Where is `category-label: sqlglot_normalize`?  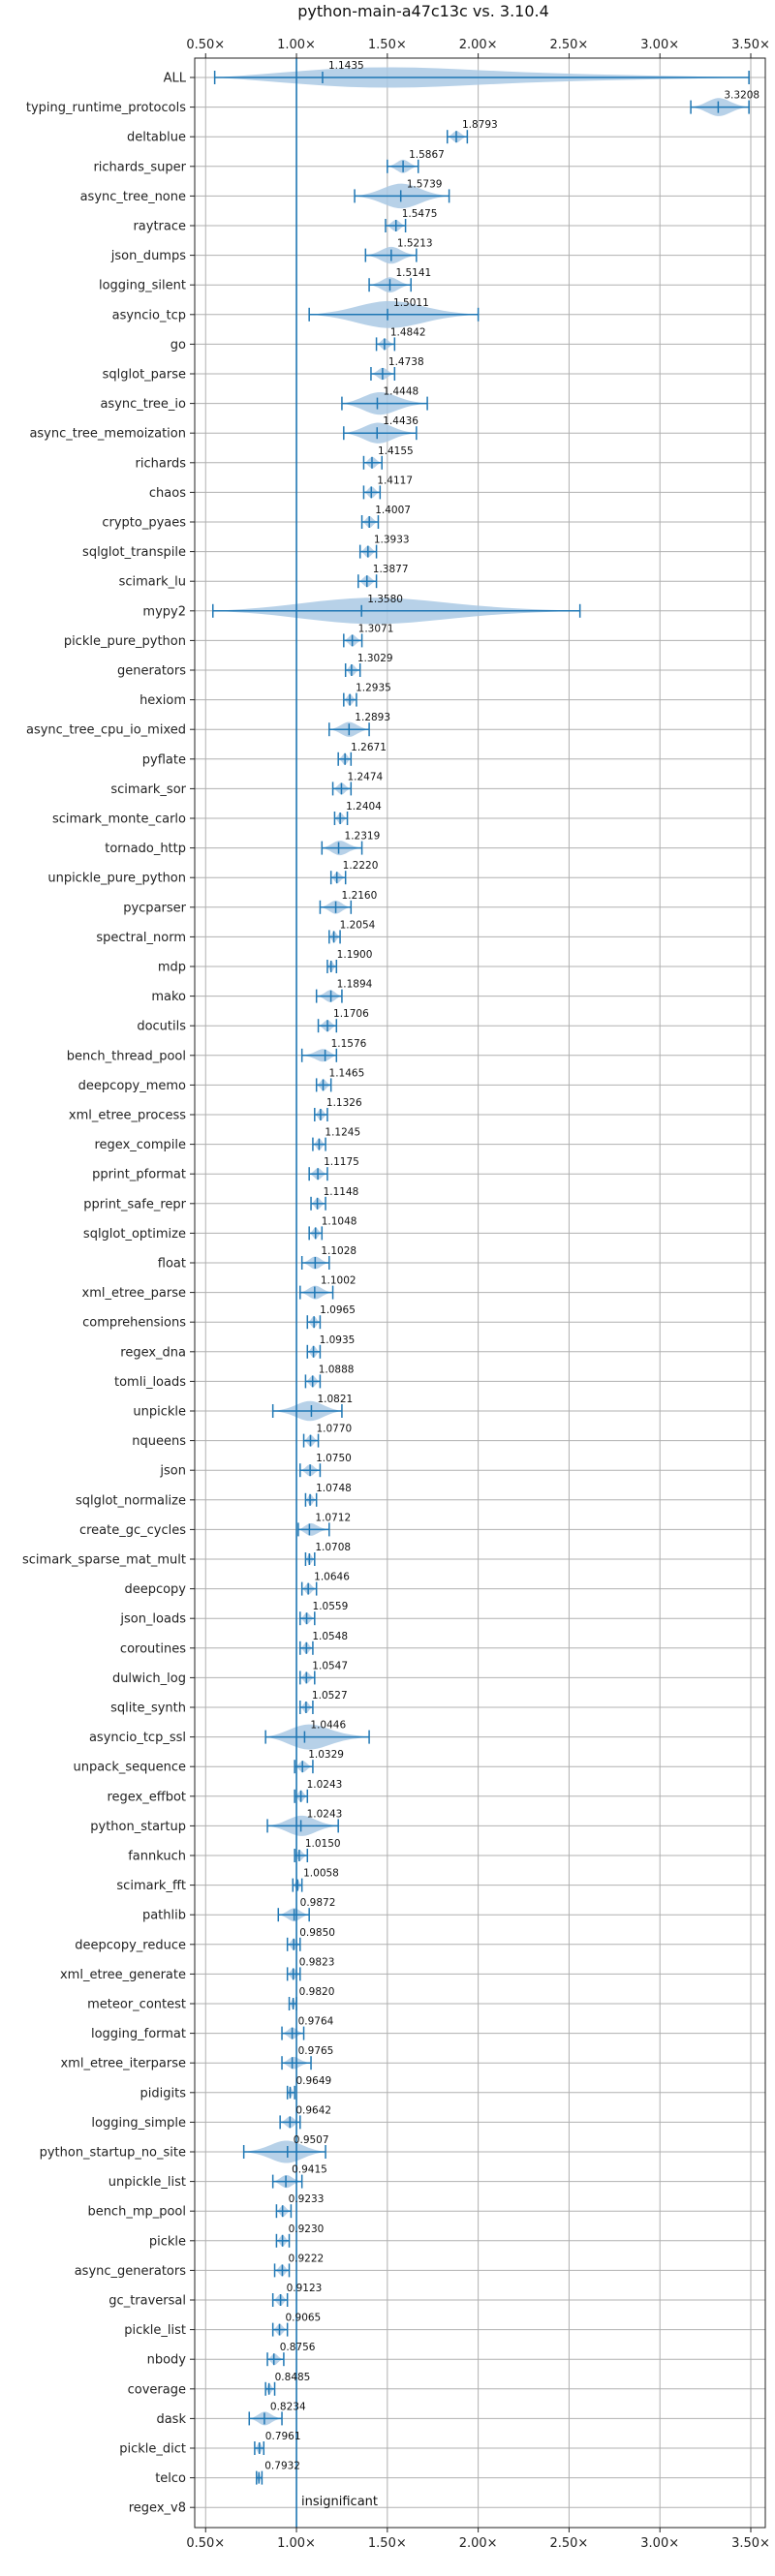 category-label: sqlglot_normalize is located at coordinates (131, 1500).